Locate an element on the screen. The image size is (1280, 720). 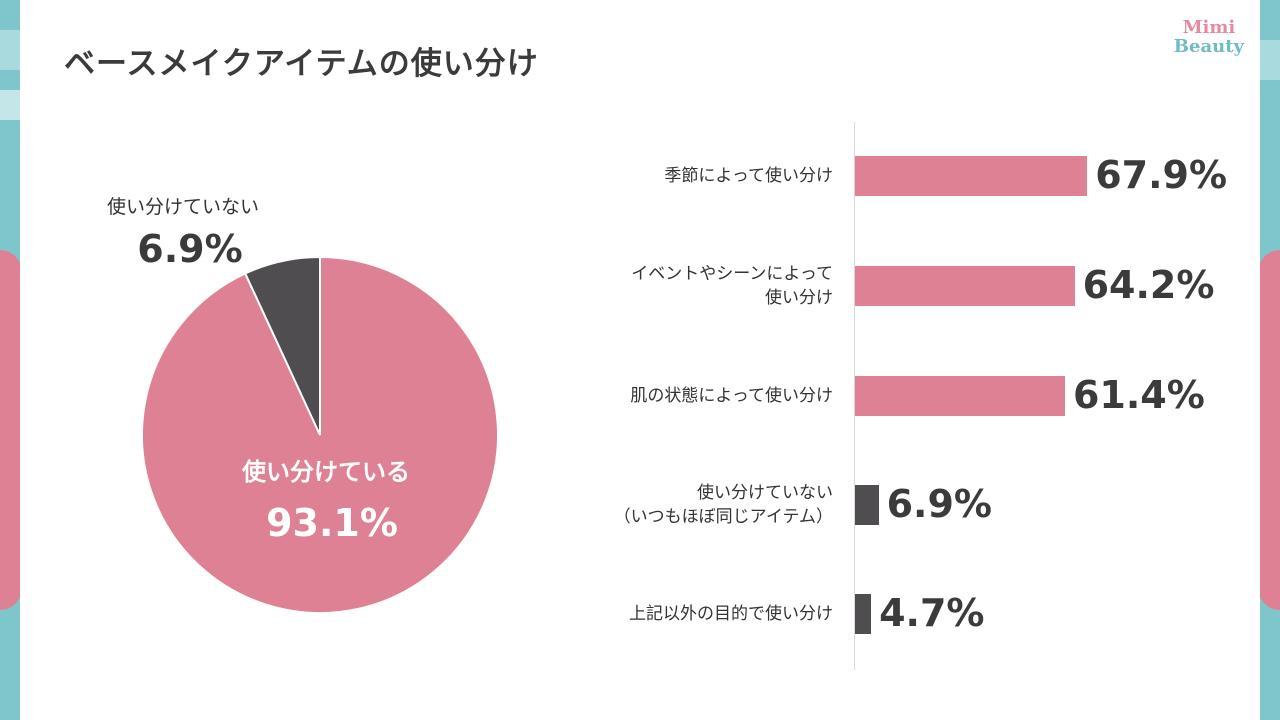
pie-value-1: 6.9% is located at coordinates (189, 249).